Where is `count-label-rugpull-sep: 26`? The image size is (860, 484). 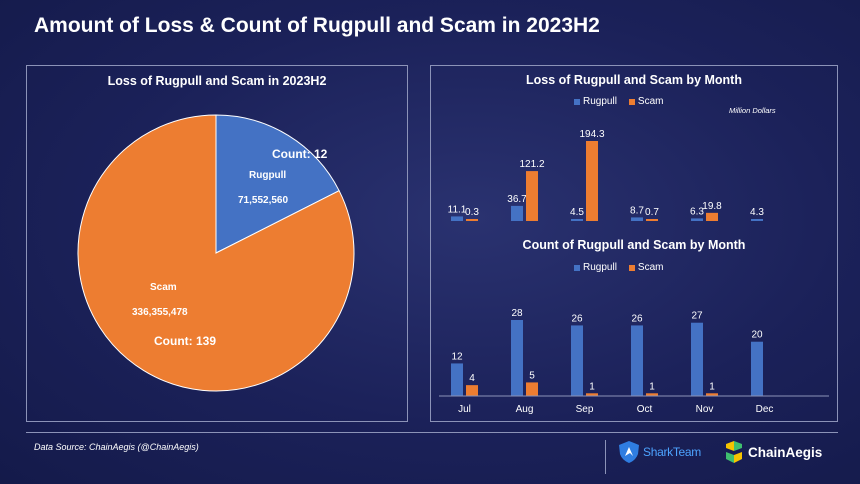 count-label-rugpull-sep: 26 is located at coordinates (577, 318).